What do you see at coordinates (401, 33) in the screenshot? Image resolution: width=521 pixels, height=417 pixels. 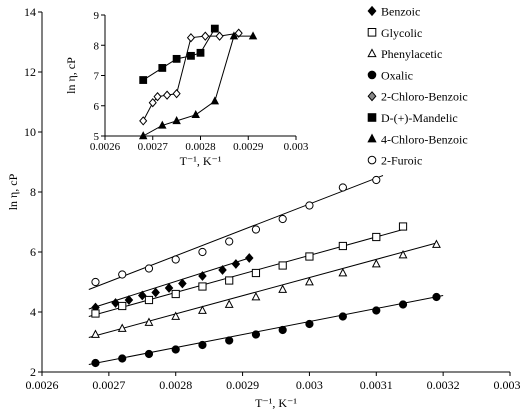 I see `legend-label: Glycolic` at bounding box center [401, 33].